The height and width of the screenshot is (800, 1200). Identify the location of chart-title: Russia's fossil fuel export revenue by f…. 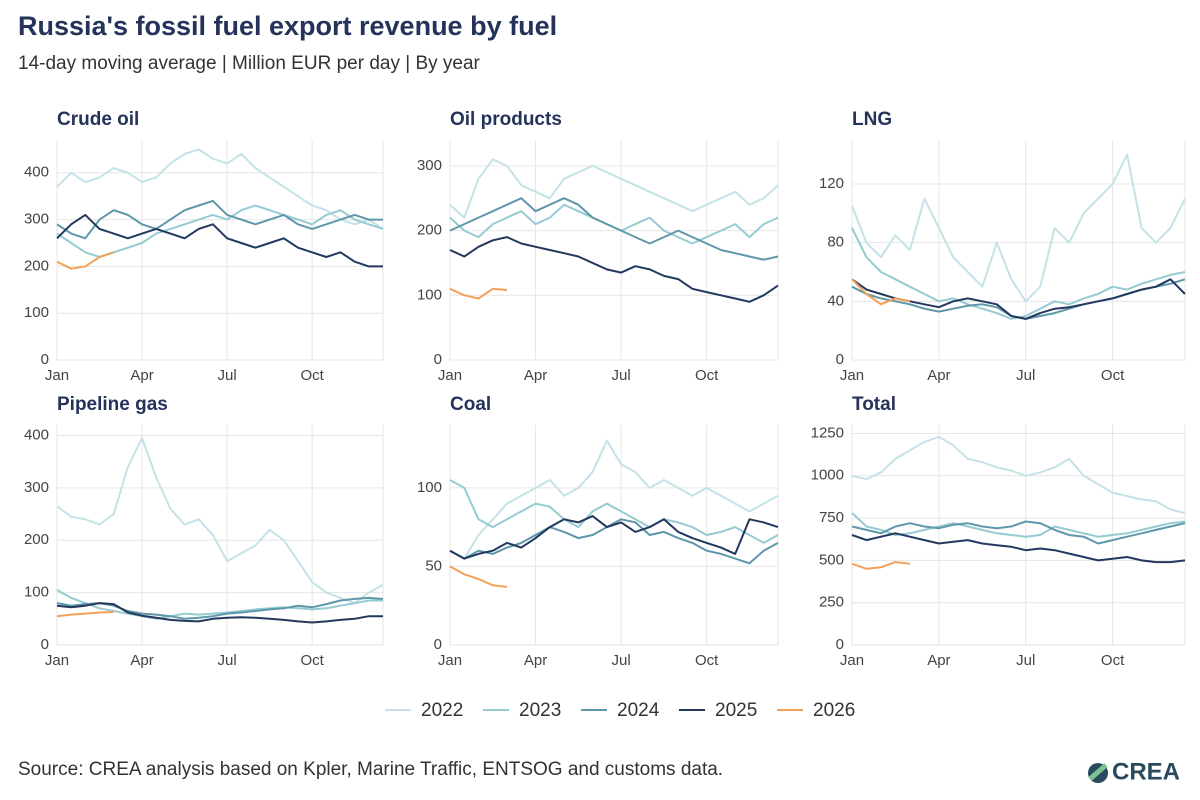
(287, 26).